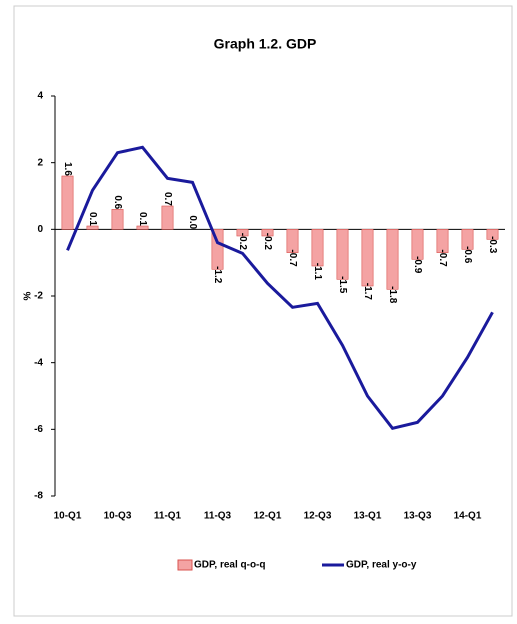 This screenshot has width=517, height=624. I want to click on y-tick-label: 4, so click(40, 96).